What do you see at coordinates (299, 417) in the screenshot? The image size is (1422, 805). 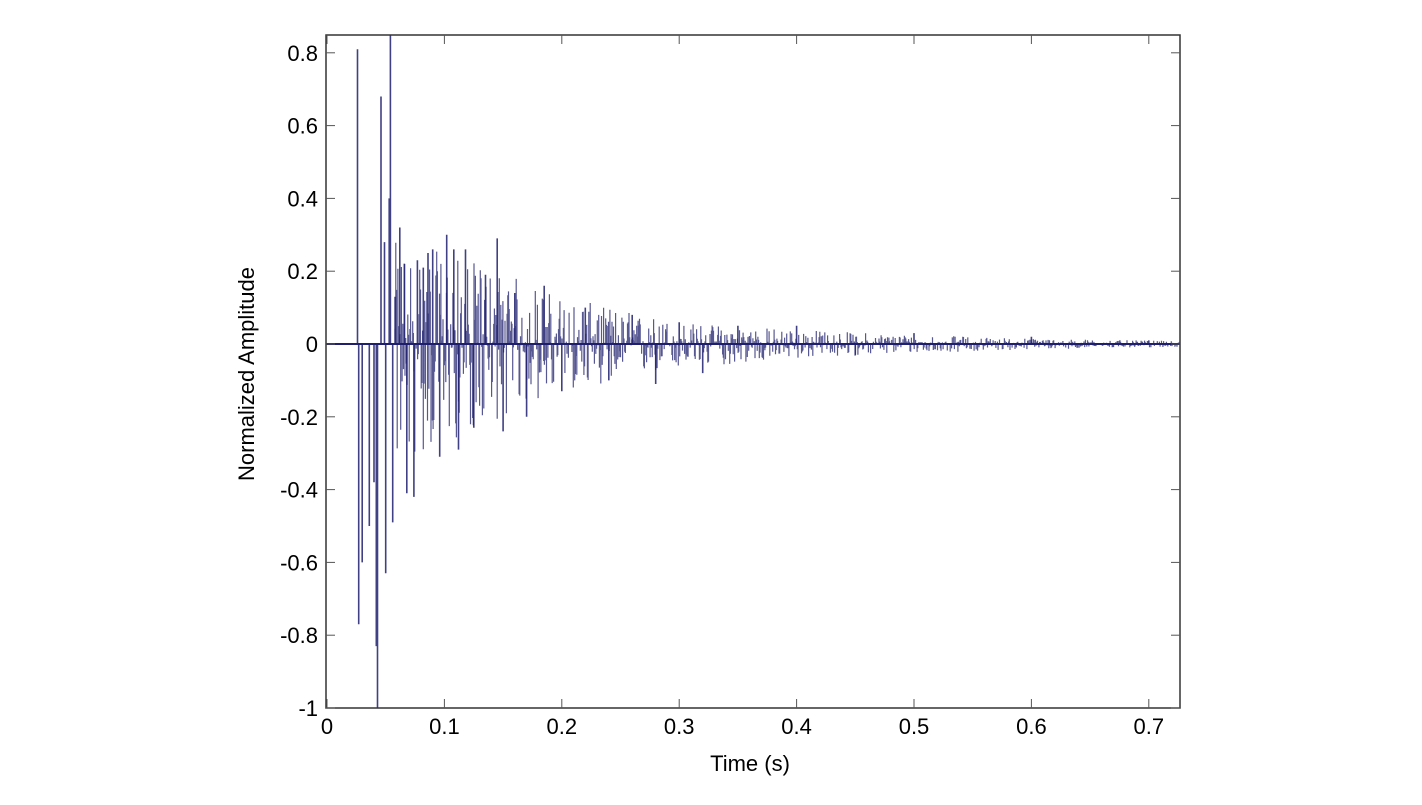 I see `y-tick-label: -0.2` at bounding box center [299, 417].